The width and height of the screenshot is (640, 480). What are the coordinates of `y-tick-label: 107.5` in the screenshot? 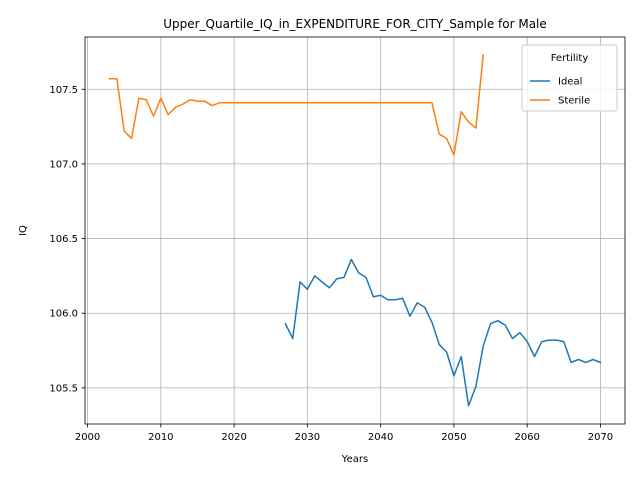 It's located at (63, 90).